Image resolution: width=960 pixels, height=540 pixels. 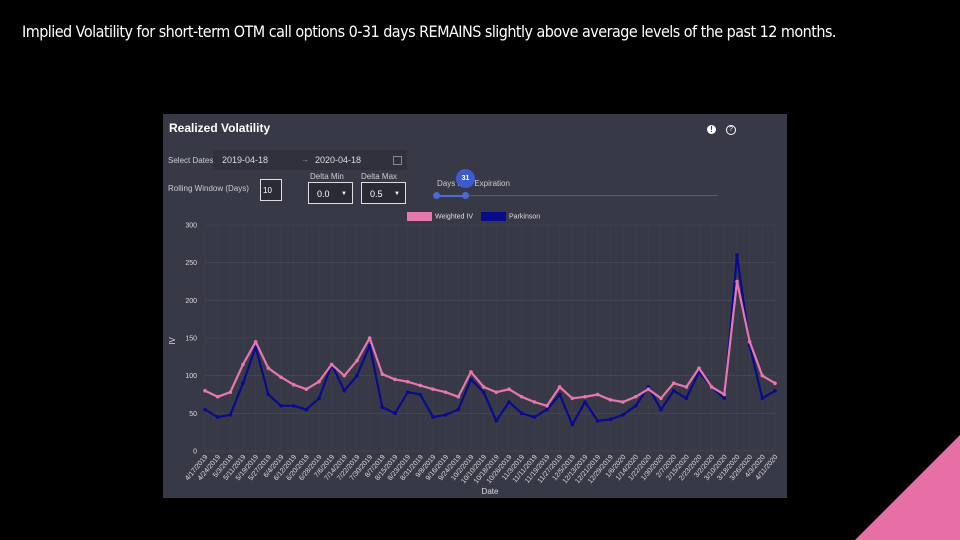 I want to click on calendar-icon, so click(x=397, y=160).